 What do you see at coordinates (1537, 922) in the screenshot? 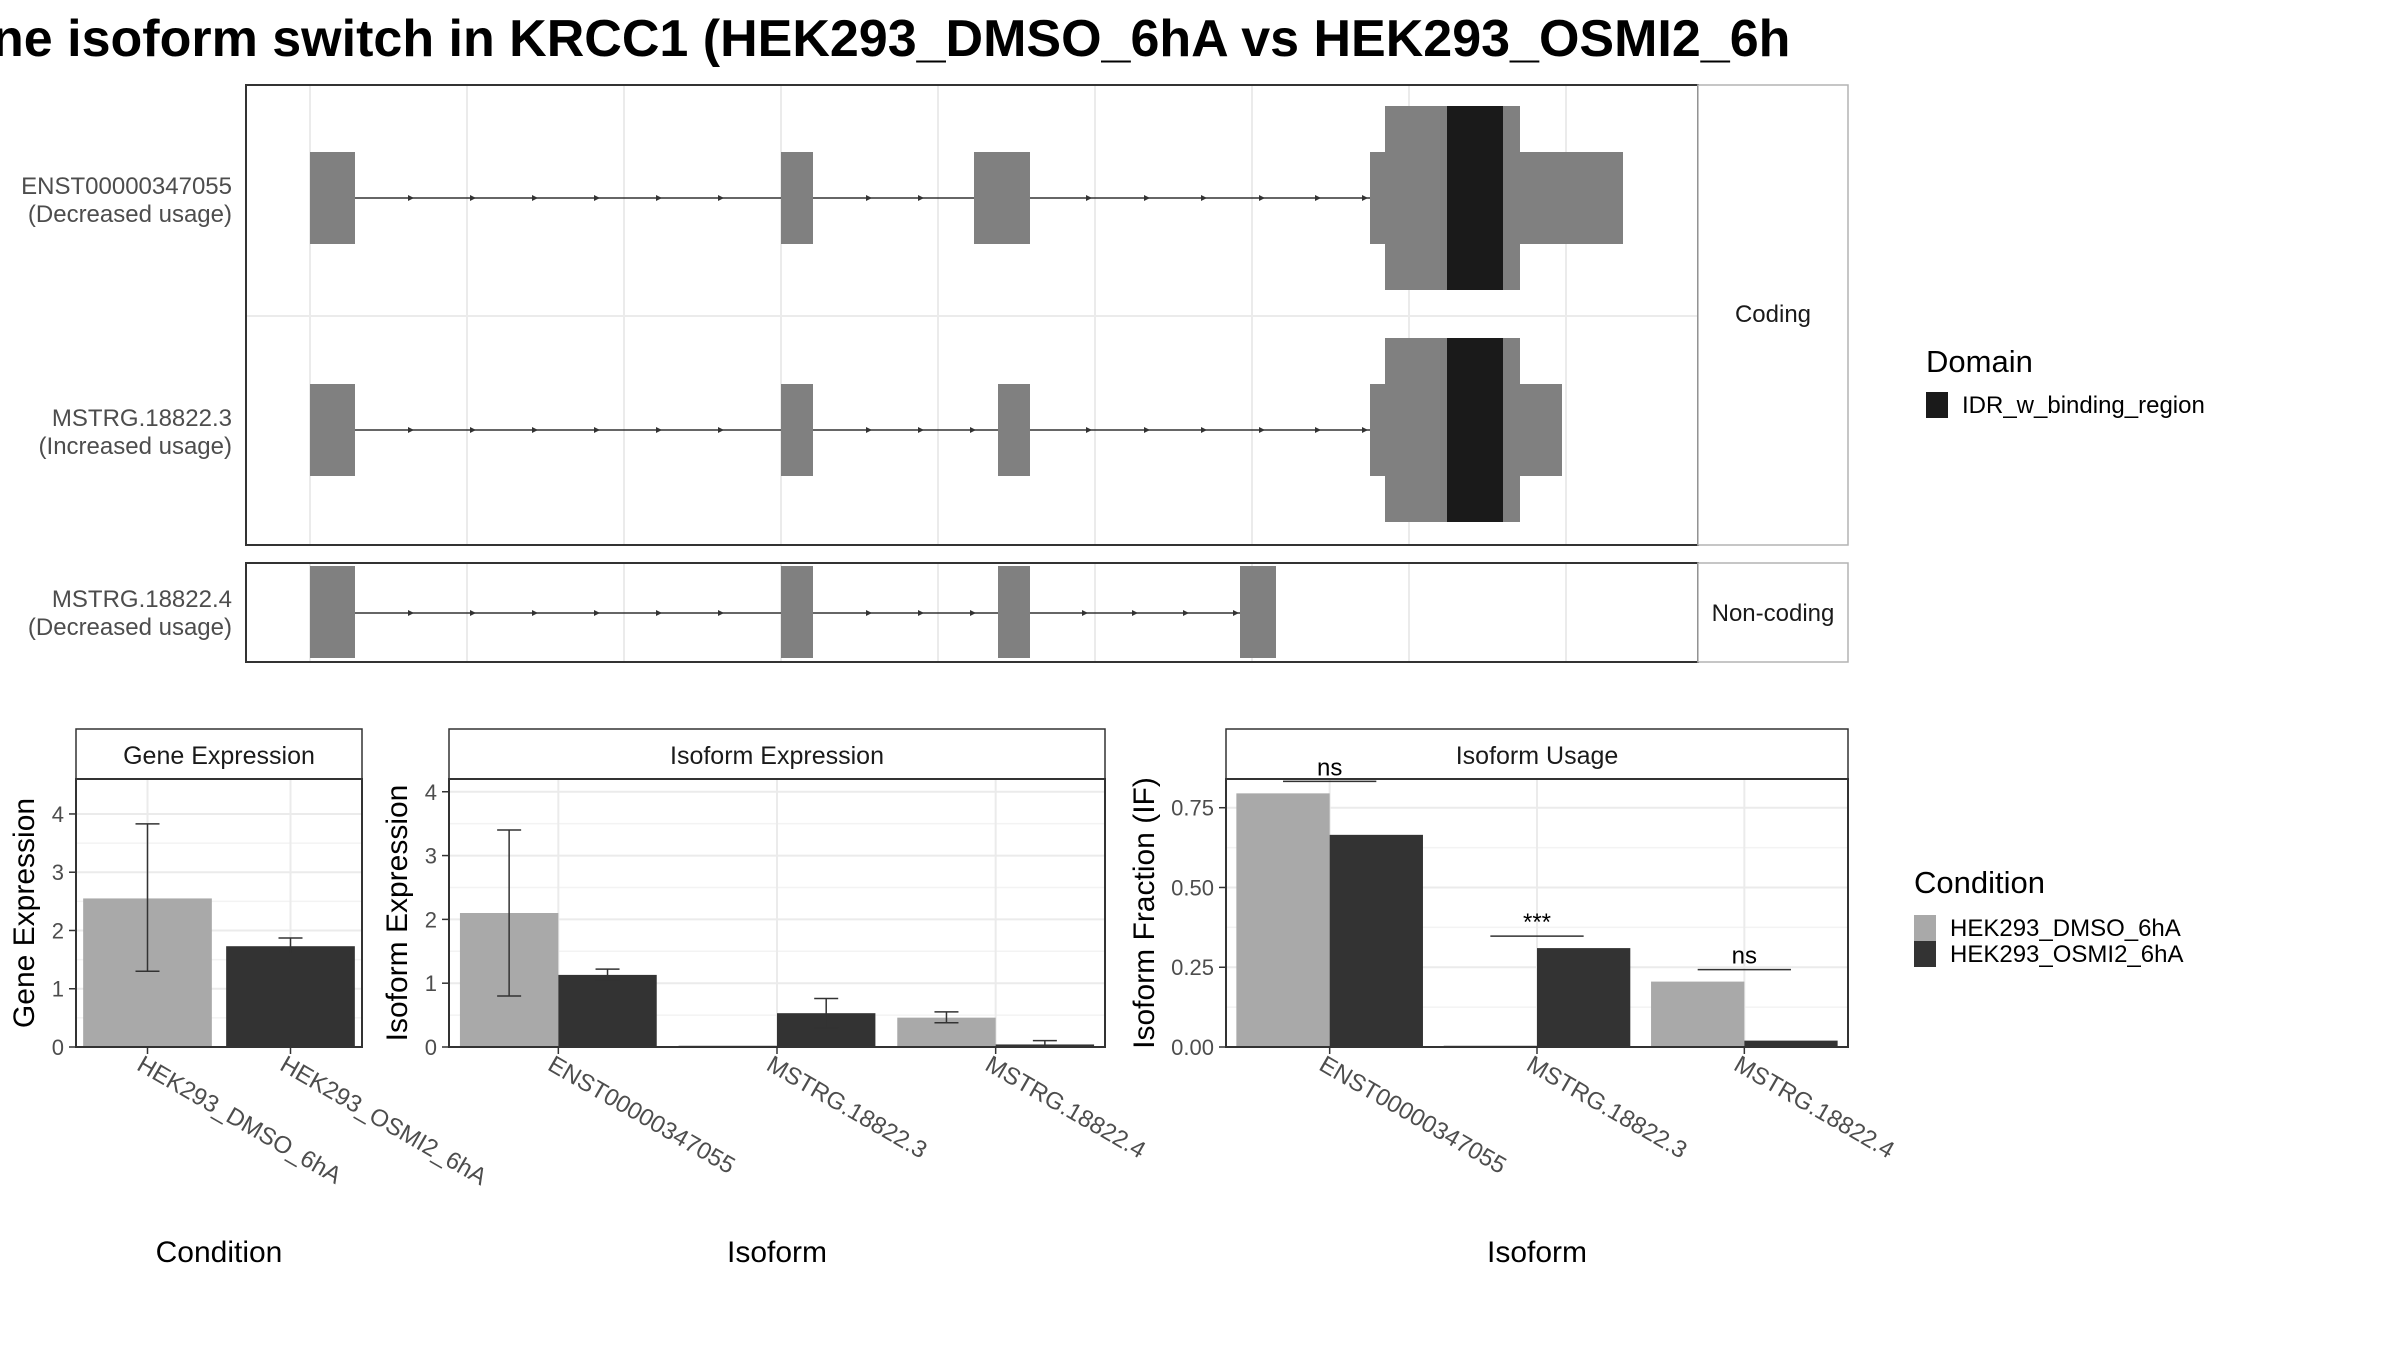
I see `significance-label: ***` at bounding box center [1537, 922].